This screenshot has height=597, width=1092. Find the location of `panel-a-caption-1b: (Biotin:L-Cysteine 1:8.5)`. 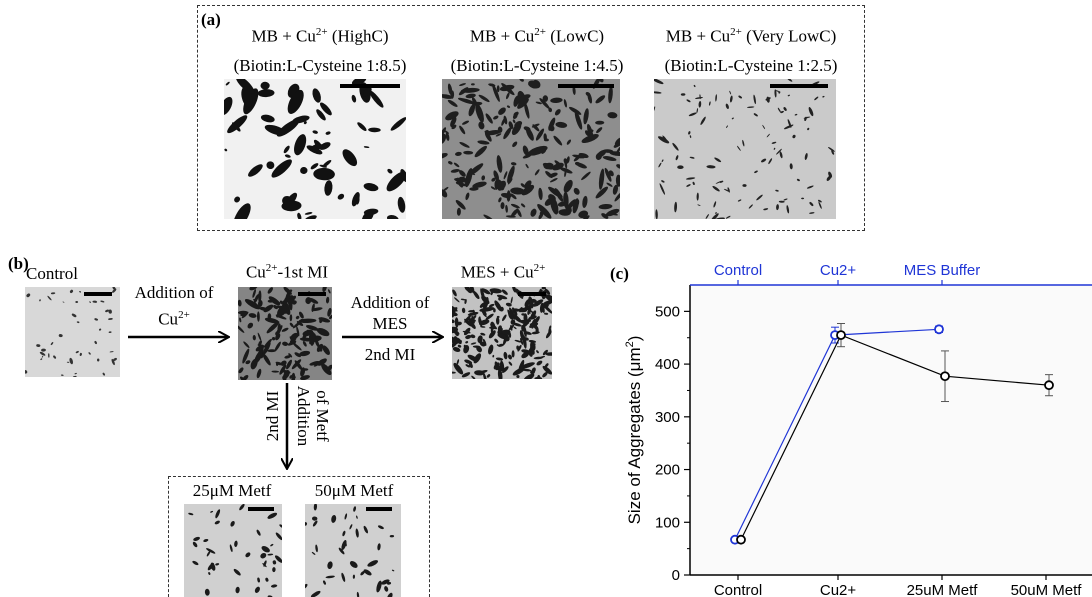

panel-a-caption-1b: (Biotin:L-Cysteine 1:8.5) is located at coordinates (320, 65).